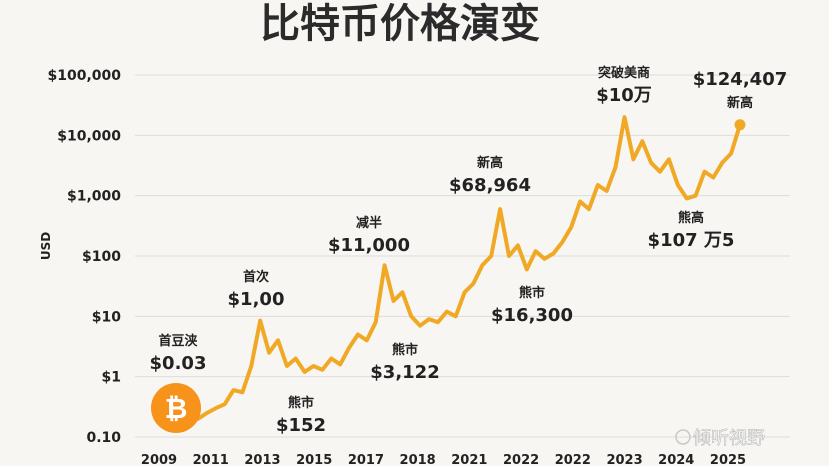 The width and height of the screenshot is (829, 466). I want to click on annotation: 首豆浃 $0.03, so click(178, 353).